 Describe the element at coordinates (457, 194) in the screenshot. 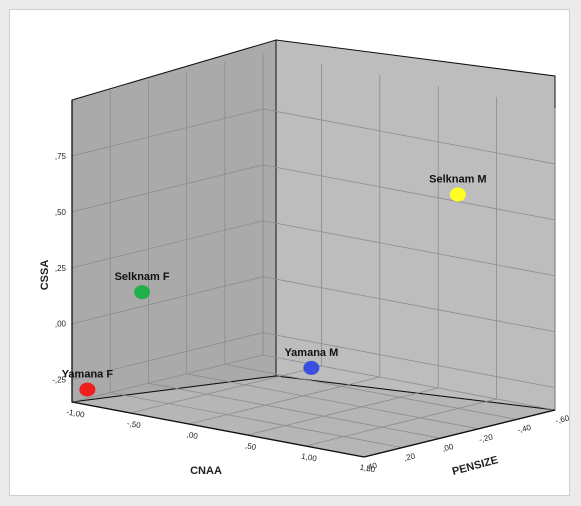

I see `point-selknam-m` at that location.